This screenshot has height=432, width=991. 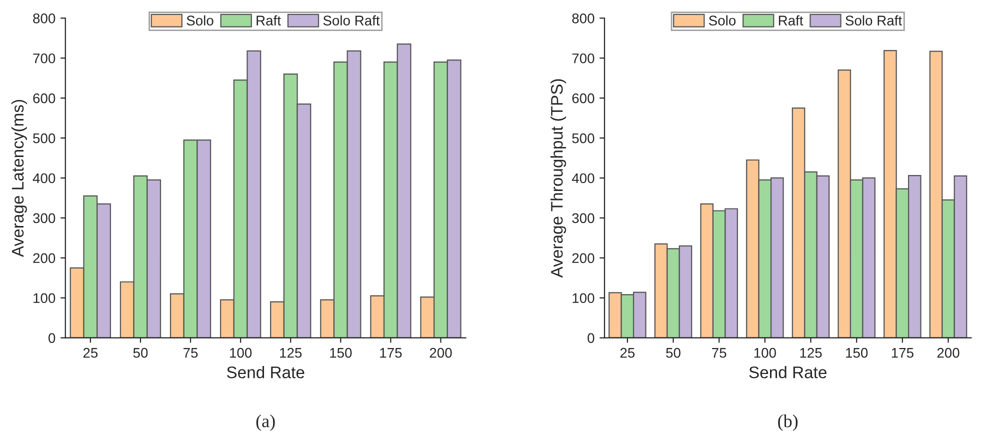 What do you see at coordinates (788, 422) in the screenshot?
I see `text: (b)` at bounding box center [788, 422].